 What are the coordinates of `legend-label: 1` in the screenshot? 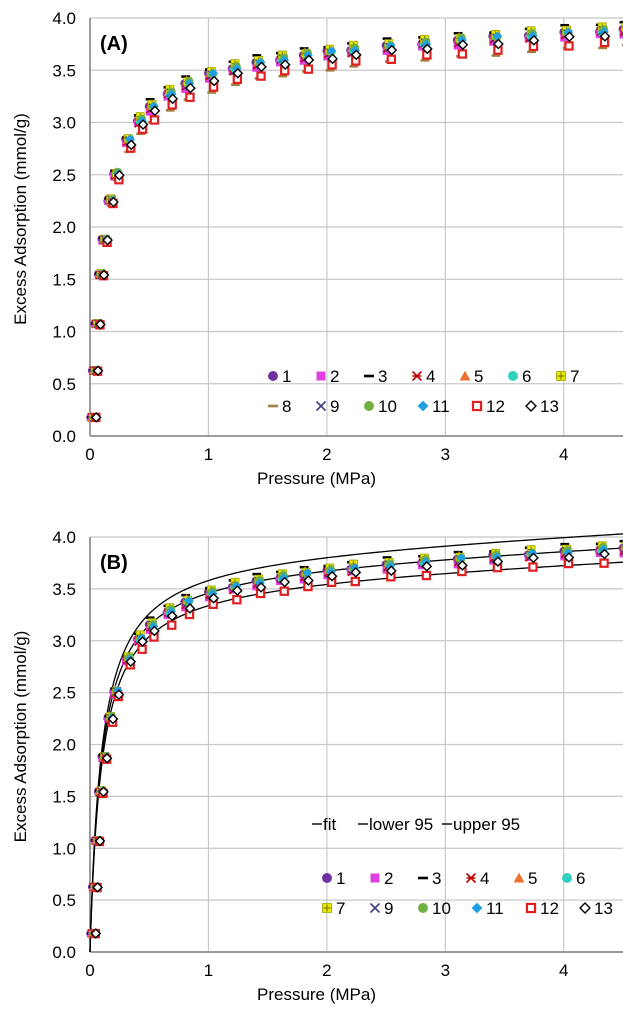 It's located at (286, 376).